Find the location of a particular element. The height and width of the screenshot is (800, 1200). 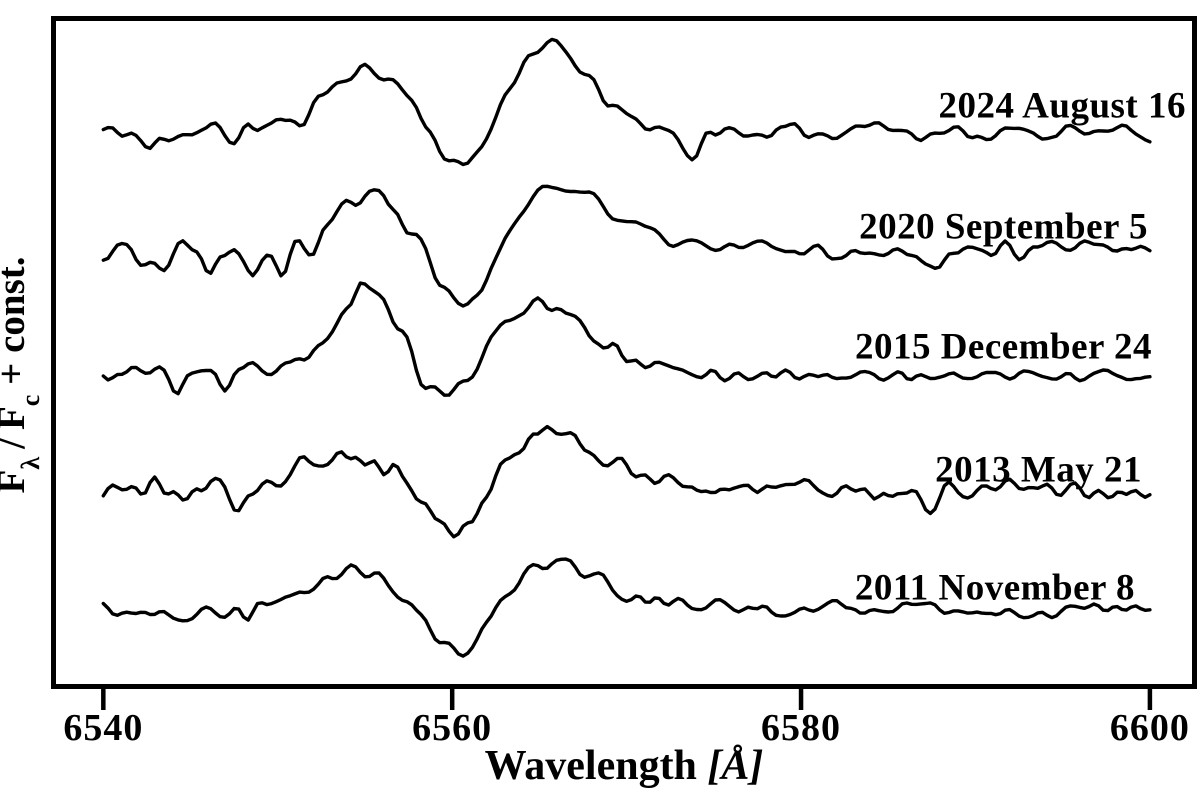

x-axis-tick-label: 6560 is located at coordinates (452, 728).